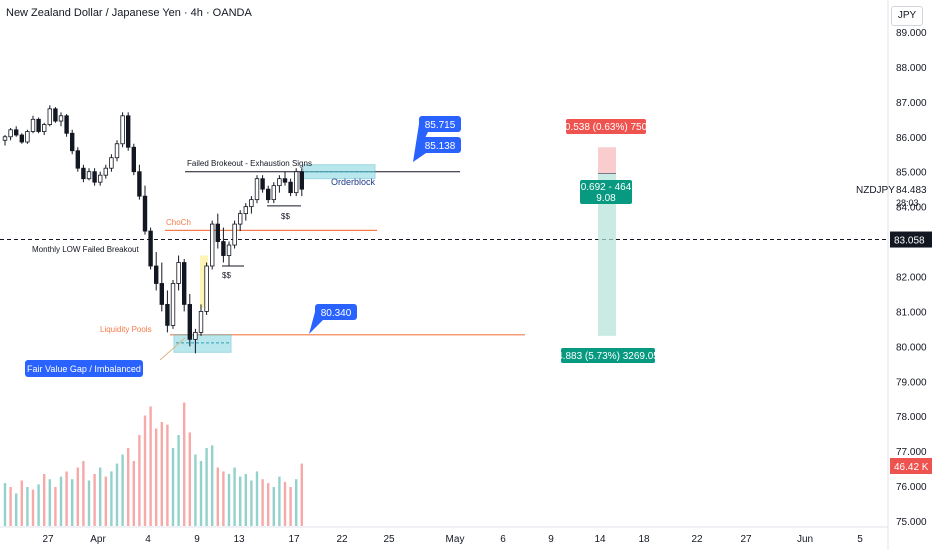 Image resolution: width=932 pixels, height=550 pixels. I want to click on price-tick-label: 76.000, so click(911, 487).